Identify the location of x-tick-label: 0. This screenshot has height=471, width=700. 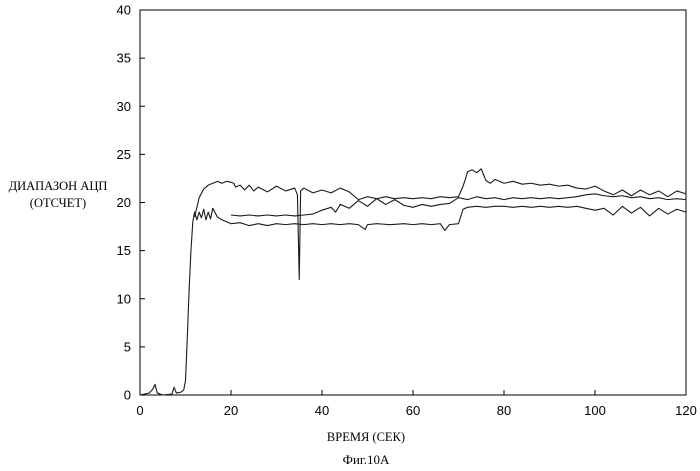
(139, 410).